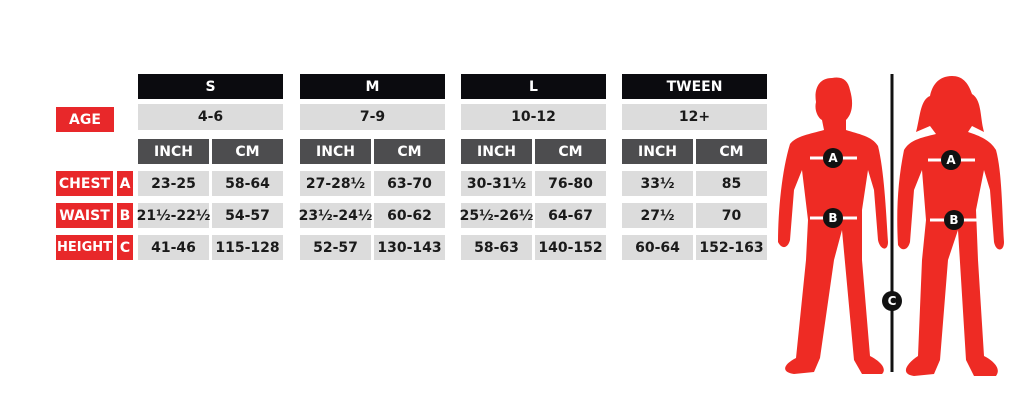  I want to click on waist-inch-cell: 25½-26½, so click(496, 215).